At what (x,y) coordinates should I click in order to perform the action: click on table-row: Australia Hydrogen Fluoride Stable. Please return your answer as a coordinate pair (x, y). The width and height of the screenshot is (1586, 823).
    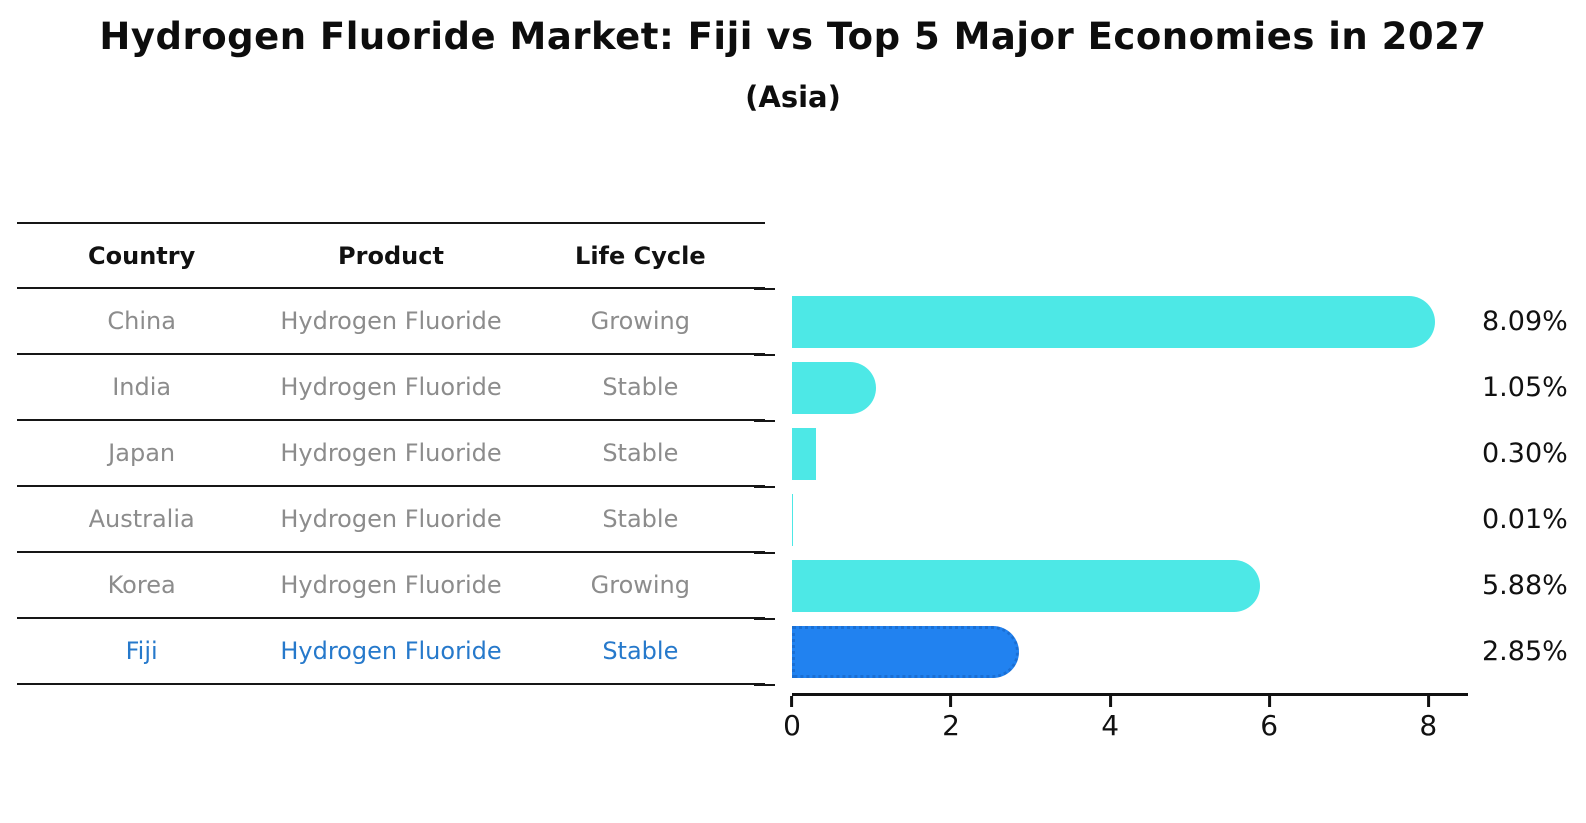
    Looking at the image, I should click on (391, 519).